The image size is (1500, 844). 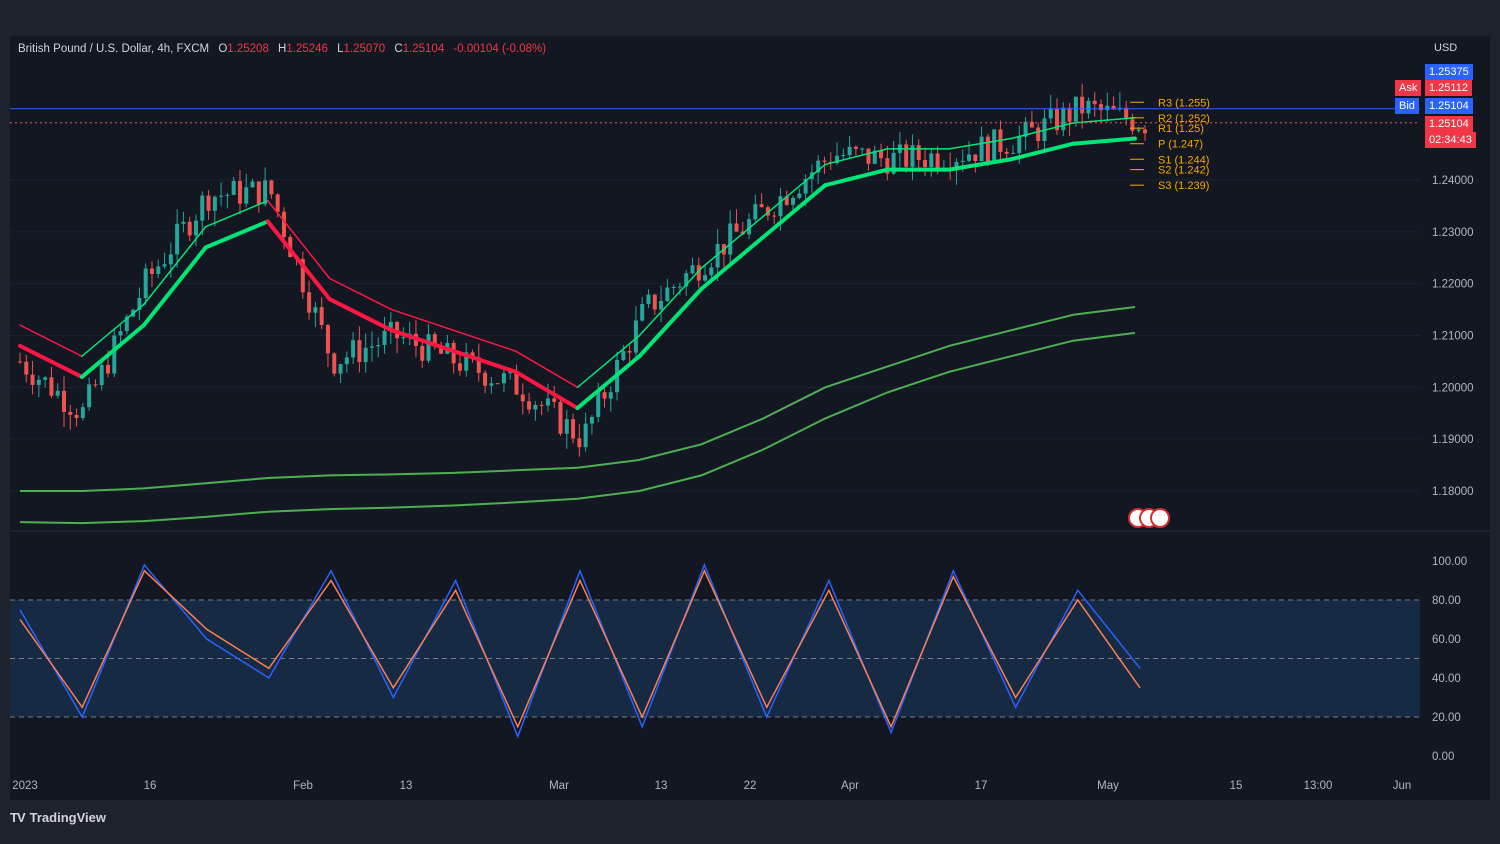 I want to click on oscillator-tick-label: 60.00, so click(x=1446, y=640).